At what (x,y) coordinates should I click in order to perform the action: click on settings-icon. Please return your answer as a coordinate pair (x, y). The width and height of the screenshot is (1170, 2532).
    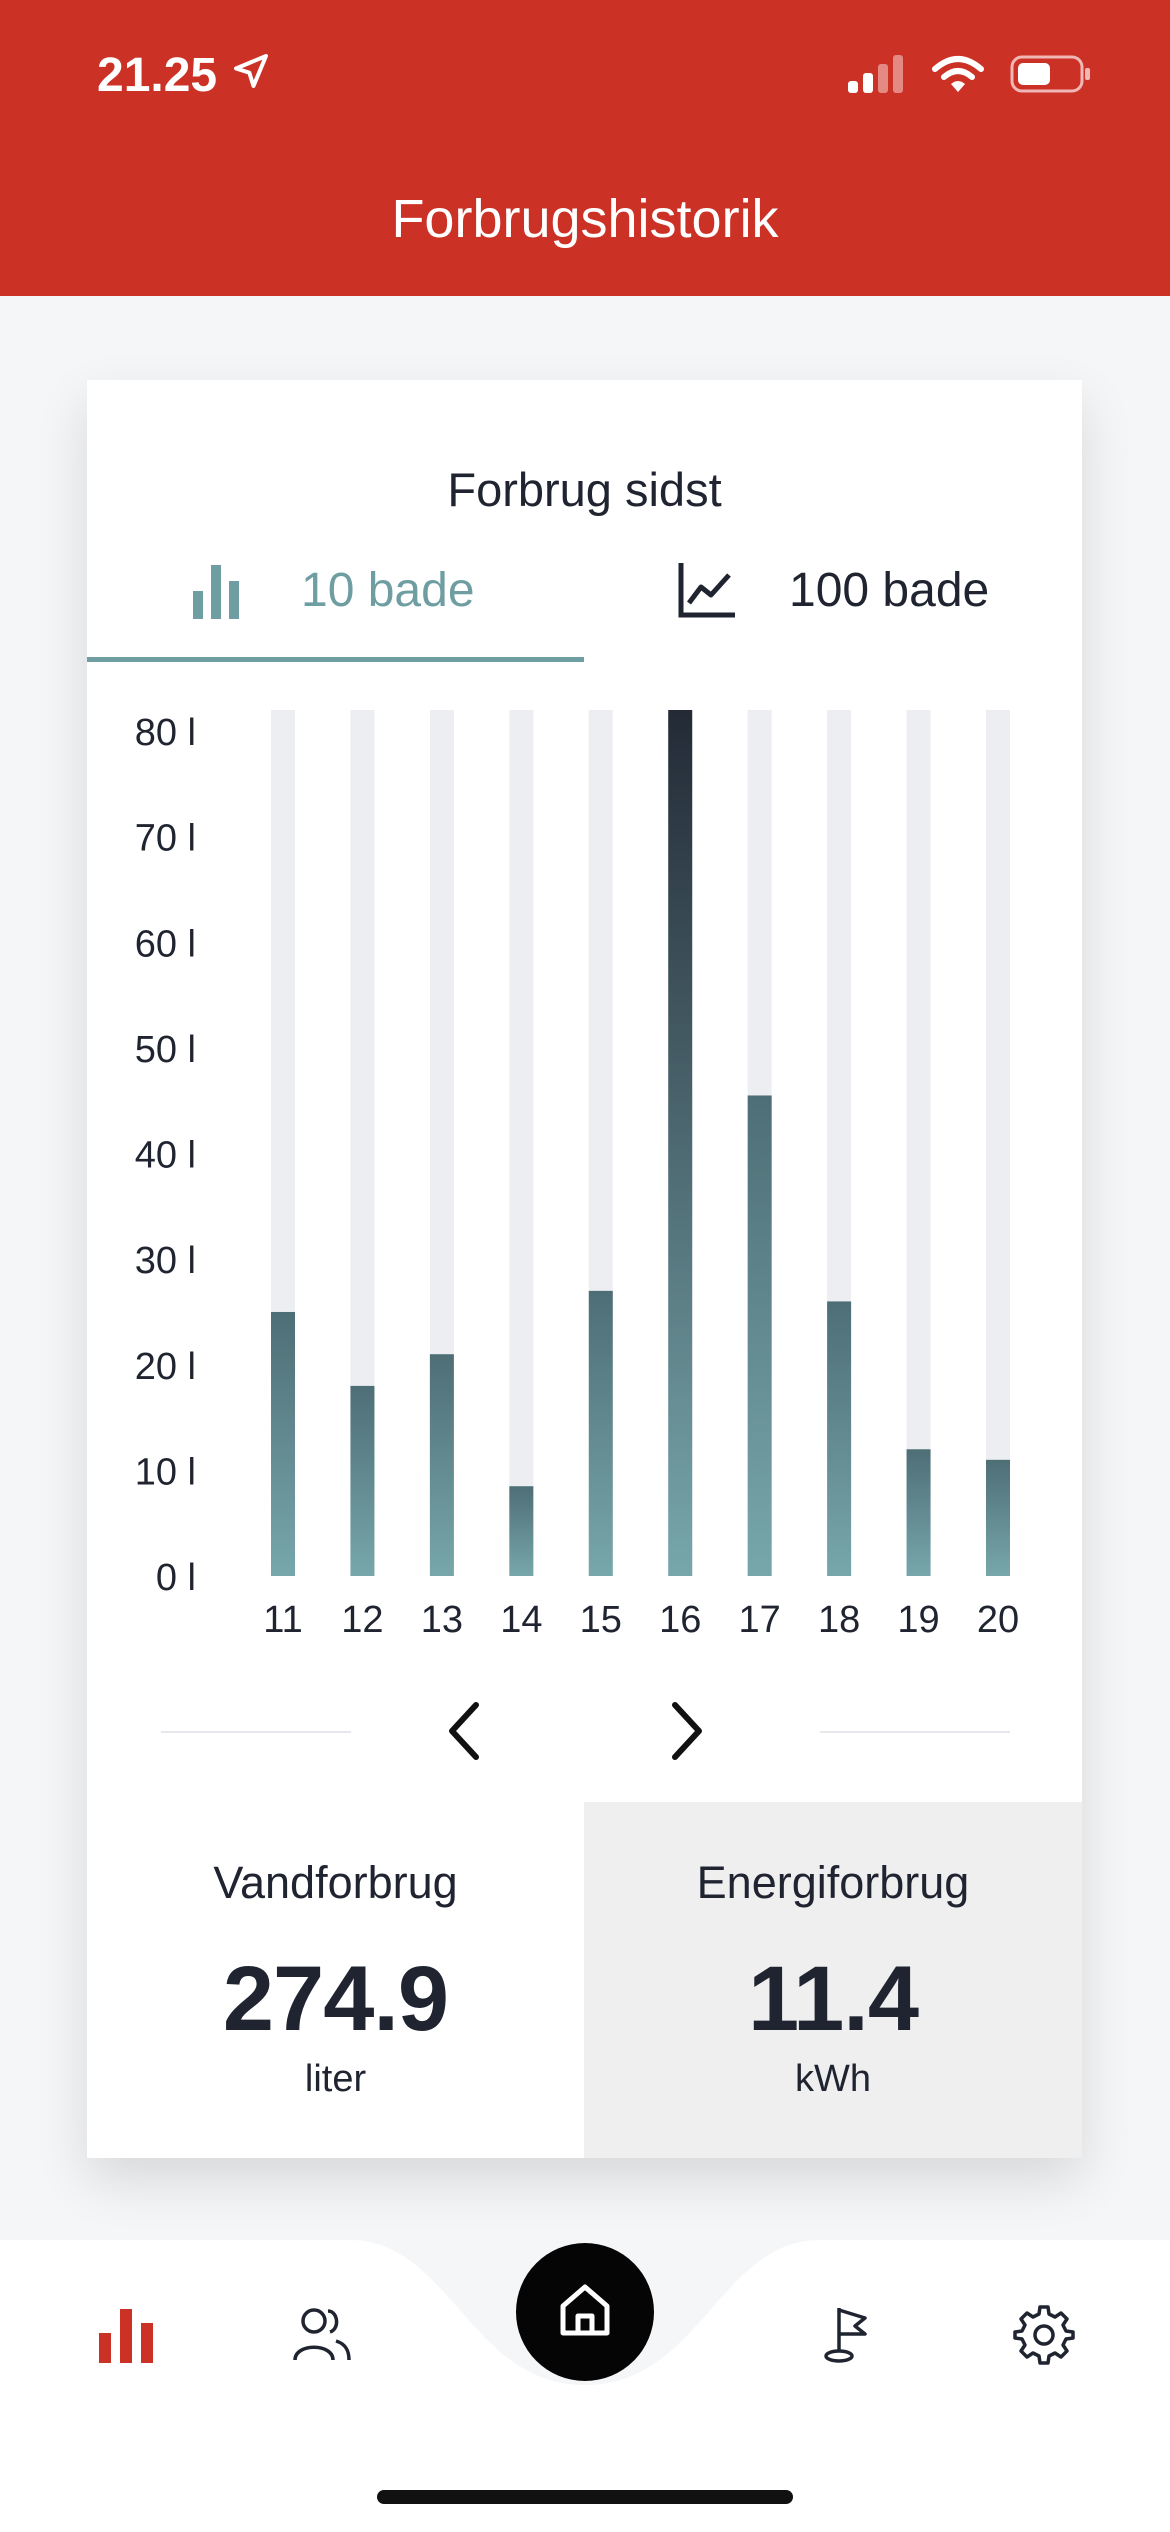
    Looking at the image, I should click on (1044, 2336).